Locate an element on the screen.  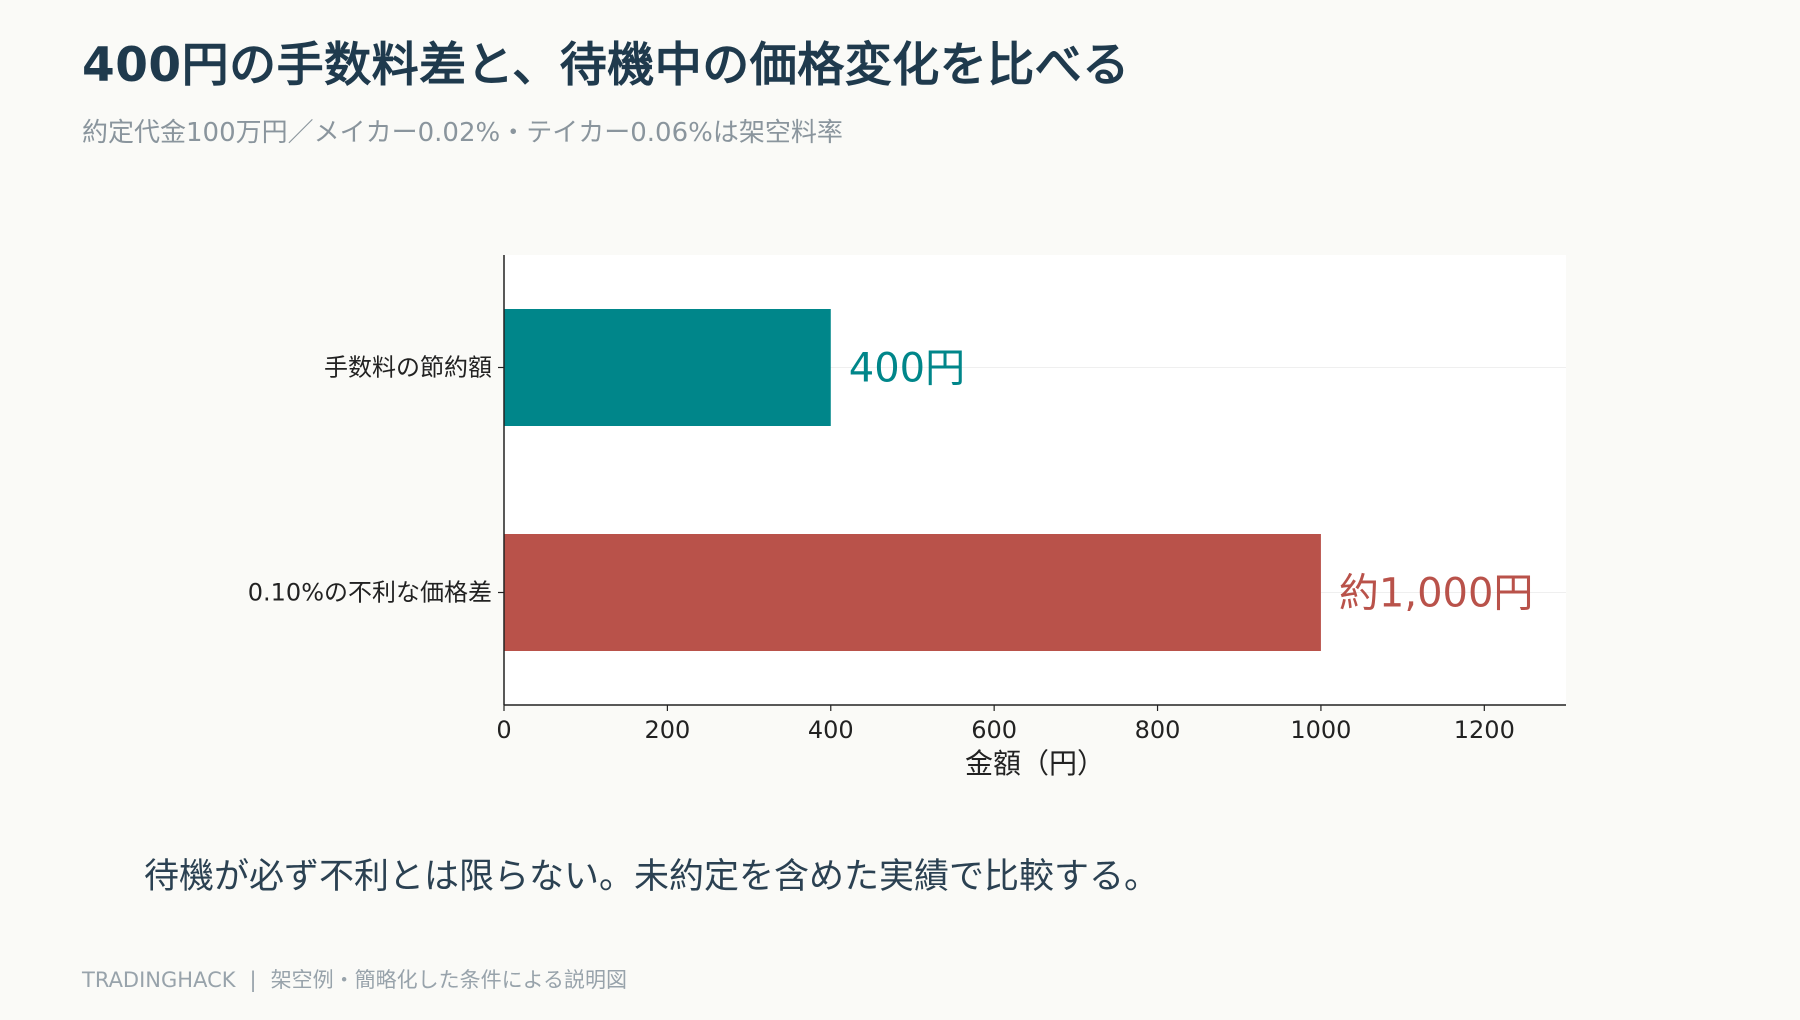
x-tick-label: 400 is located at coordinates (831, 730).